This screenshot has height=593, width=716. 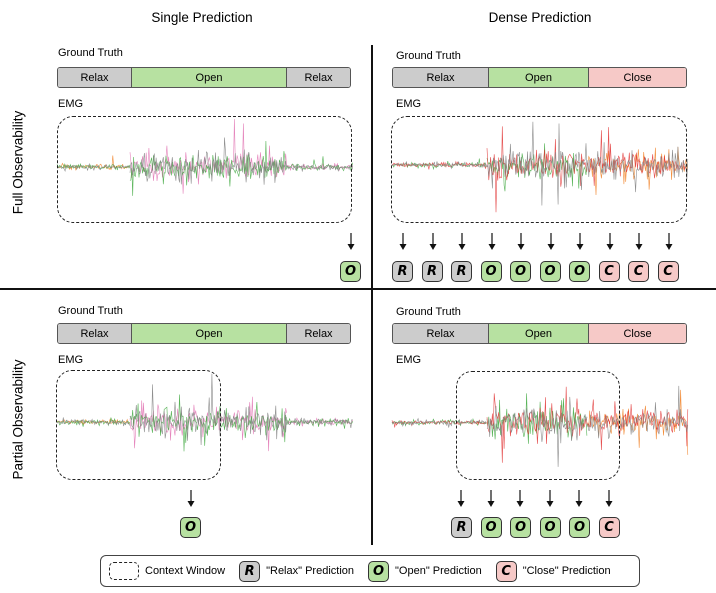 I want to click on legend-close-label: "Close" Prediction, so click(x=566, y=571).